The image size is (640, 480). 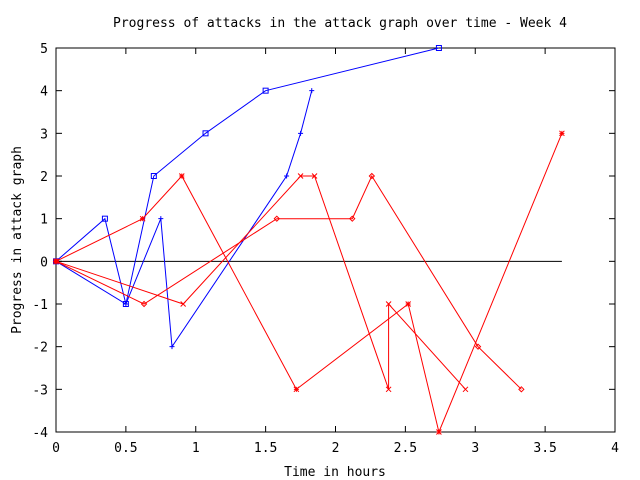 What do you see at coordinates (44, 262) in the screenshot?
I see `y-tick-label: 0` at bounding box center [44, 262].